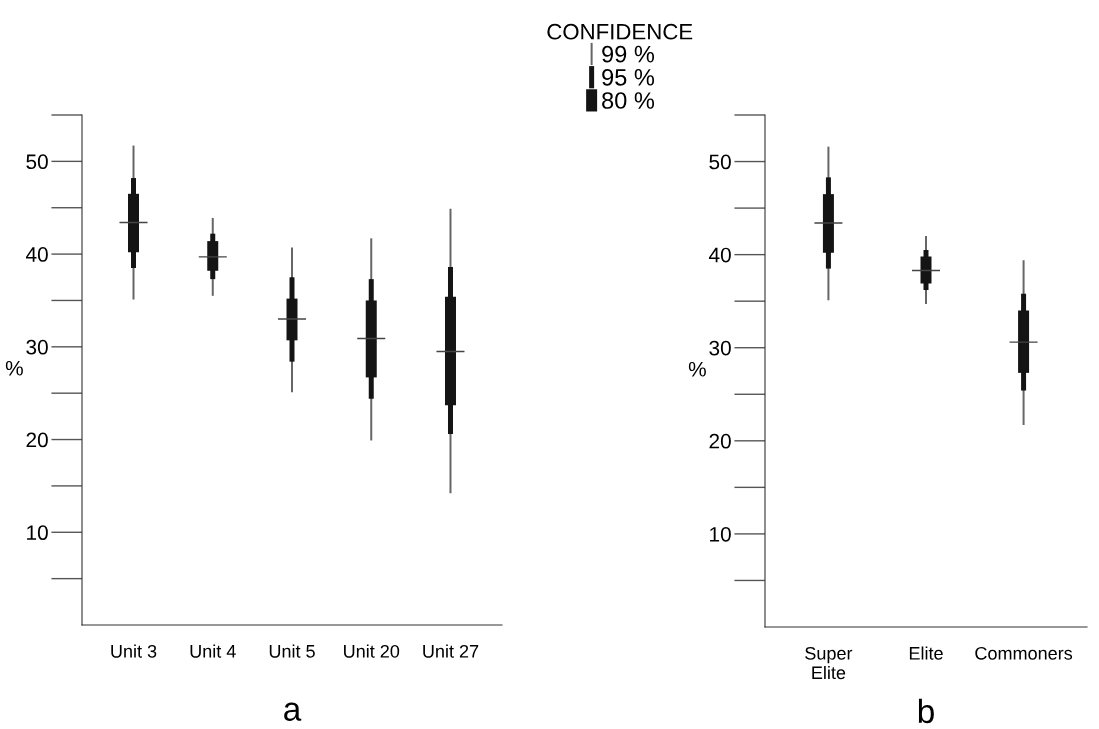 Image resolution: width=1099 pixels, height=729 pixels. Describe the element at coordinates (134, 651) in the screenshot. I see `x-tick-label: Unit 3` at that location.